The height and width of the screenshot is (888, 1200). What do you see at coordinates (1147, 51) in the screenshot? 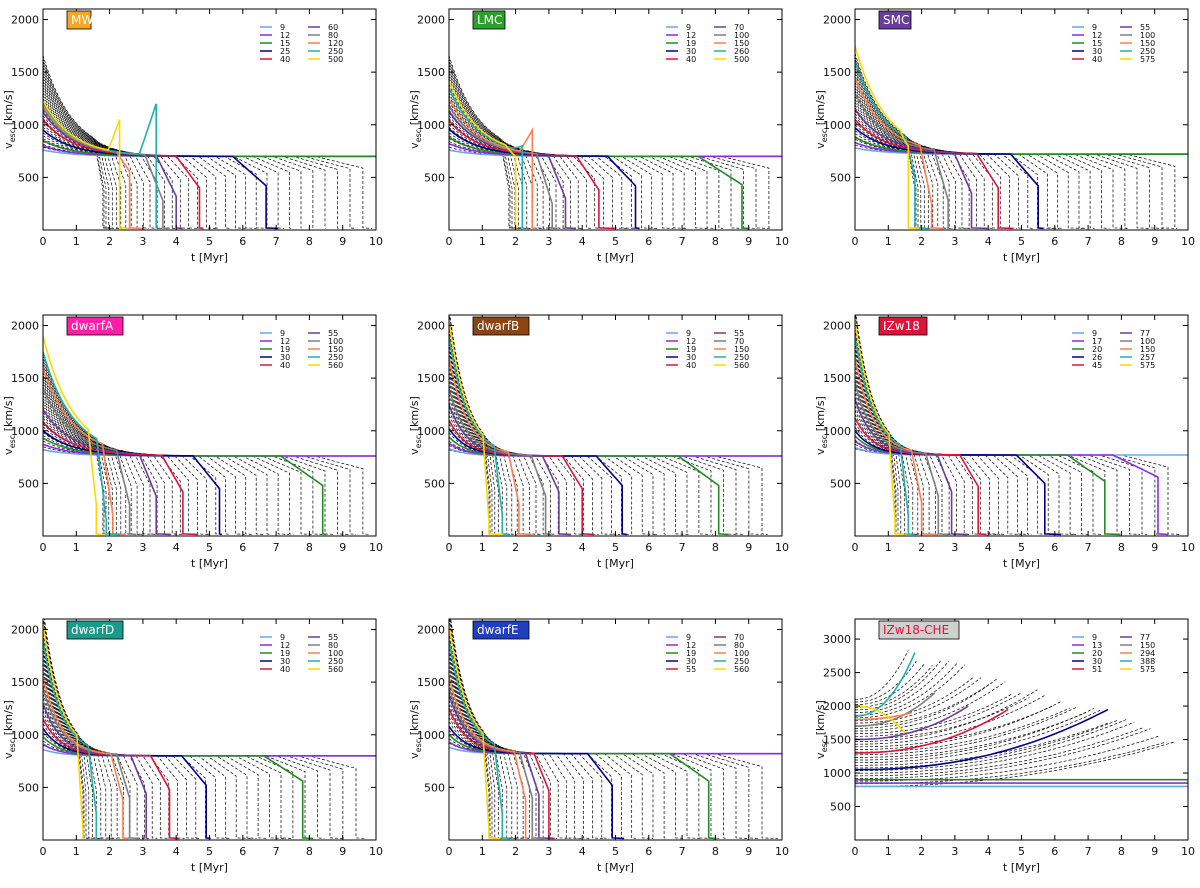
I see `legend-label: 250` at bounding box center [1147, 51].